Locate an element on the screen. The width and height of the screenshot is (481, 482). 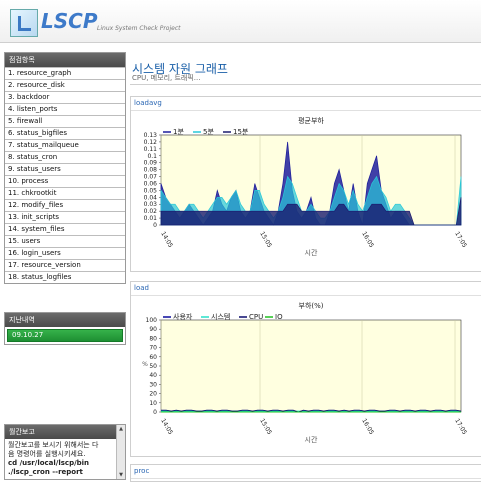
sidebar-item-15: 15. users is located at coordinates (65, 241).